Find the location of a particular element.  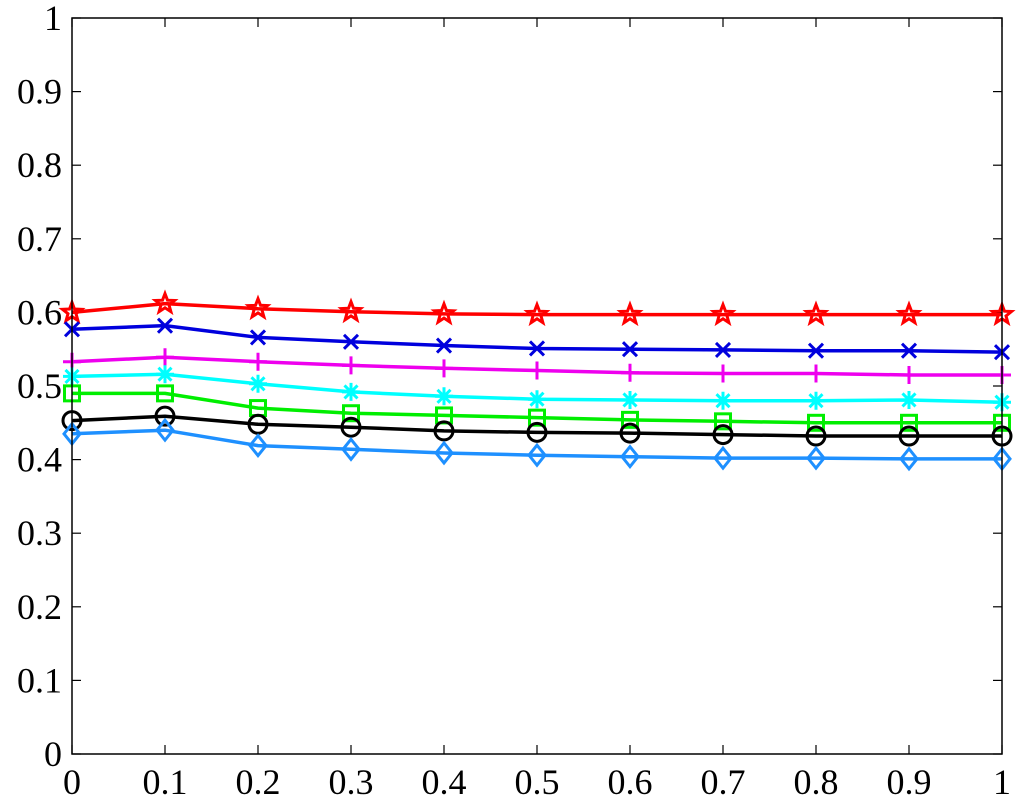

x-axis-tick-labels: 0 0.1 0.2 0.3 0.4 0.5 0.6 0.7 0.8 0.9 1 is located at coordinates (537, 782).